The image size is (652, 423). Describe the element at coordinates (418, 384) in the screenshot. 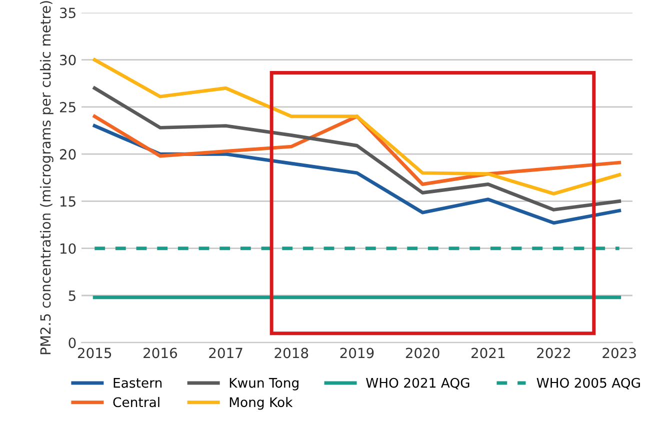

I see `legend-label: WHO 2021 AQG` at that location.